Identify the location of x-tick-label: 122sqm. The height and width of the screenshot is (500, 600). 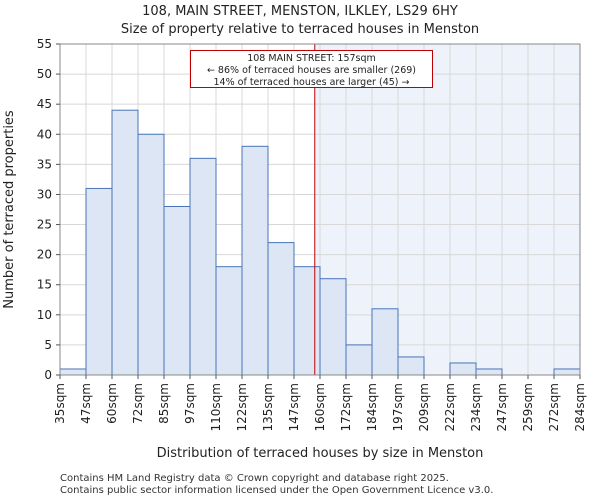
(242, 407).